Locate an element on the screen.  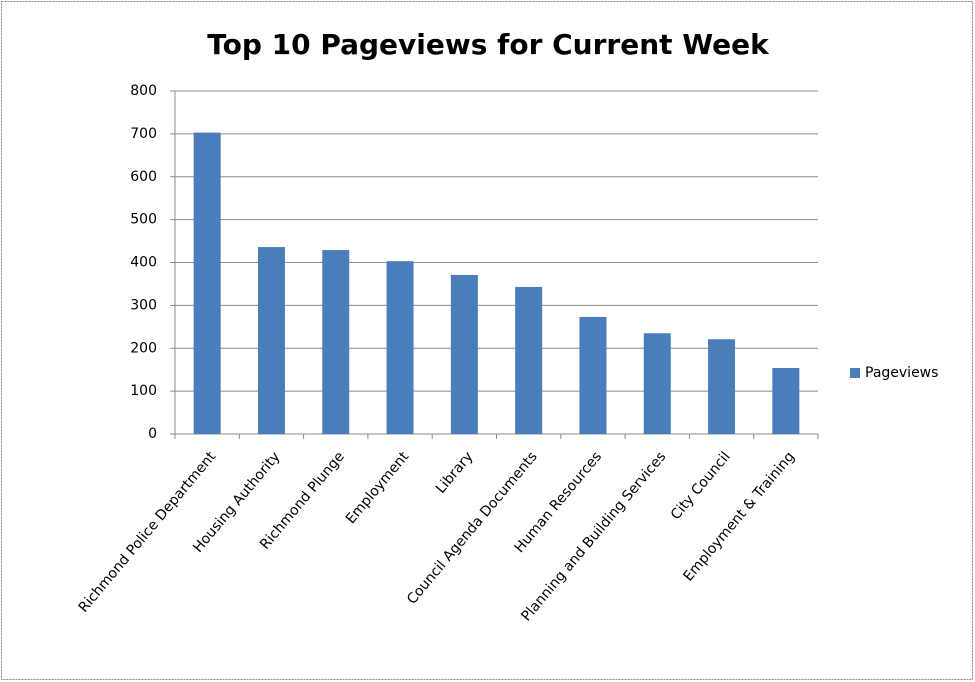
y-tick-label: 500 is located at coordinates (143, 220).